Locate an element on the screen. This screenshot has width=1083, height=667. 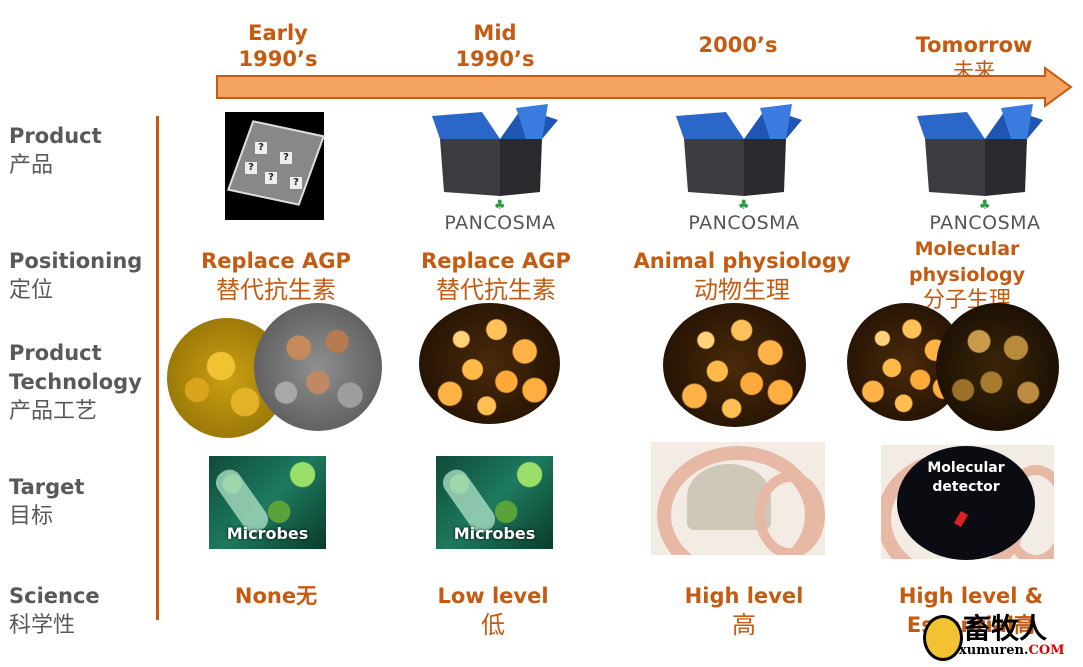
timeline-arrow is located at coordinates (644, 87).